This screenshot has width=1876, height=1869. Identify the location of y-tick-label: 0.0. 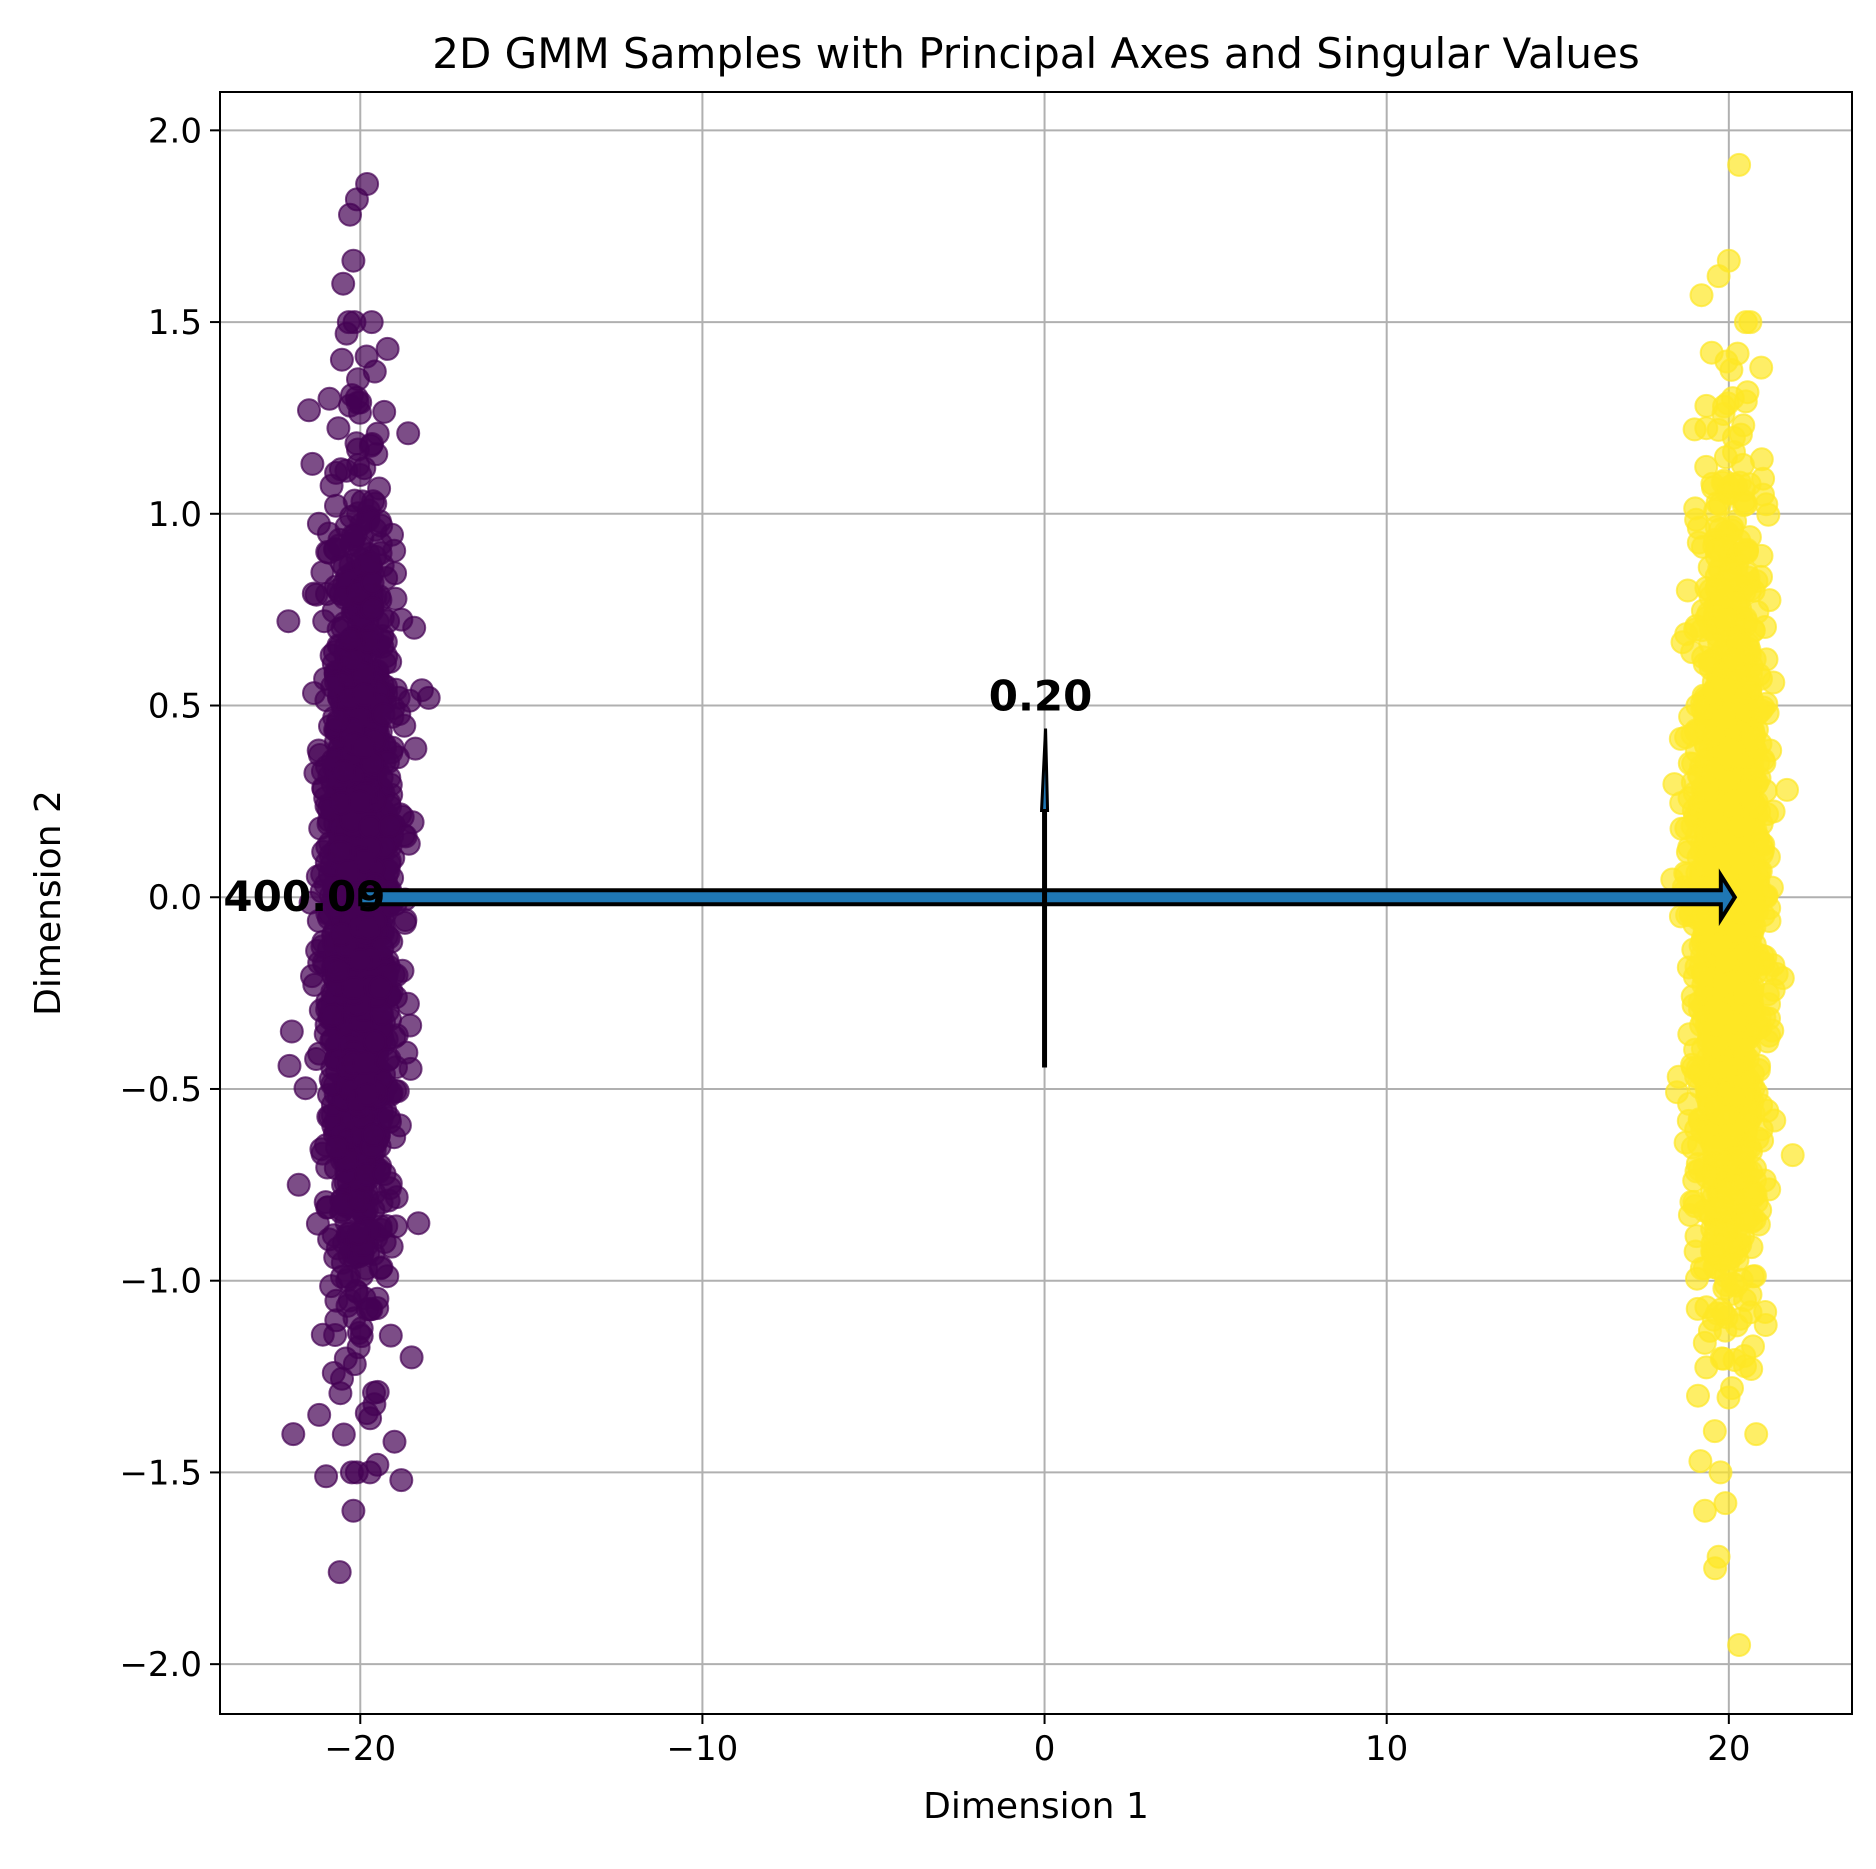
(175, 898).